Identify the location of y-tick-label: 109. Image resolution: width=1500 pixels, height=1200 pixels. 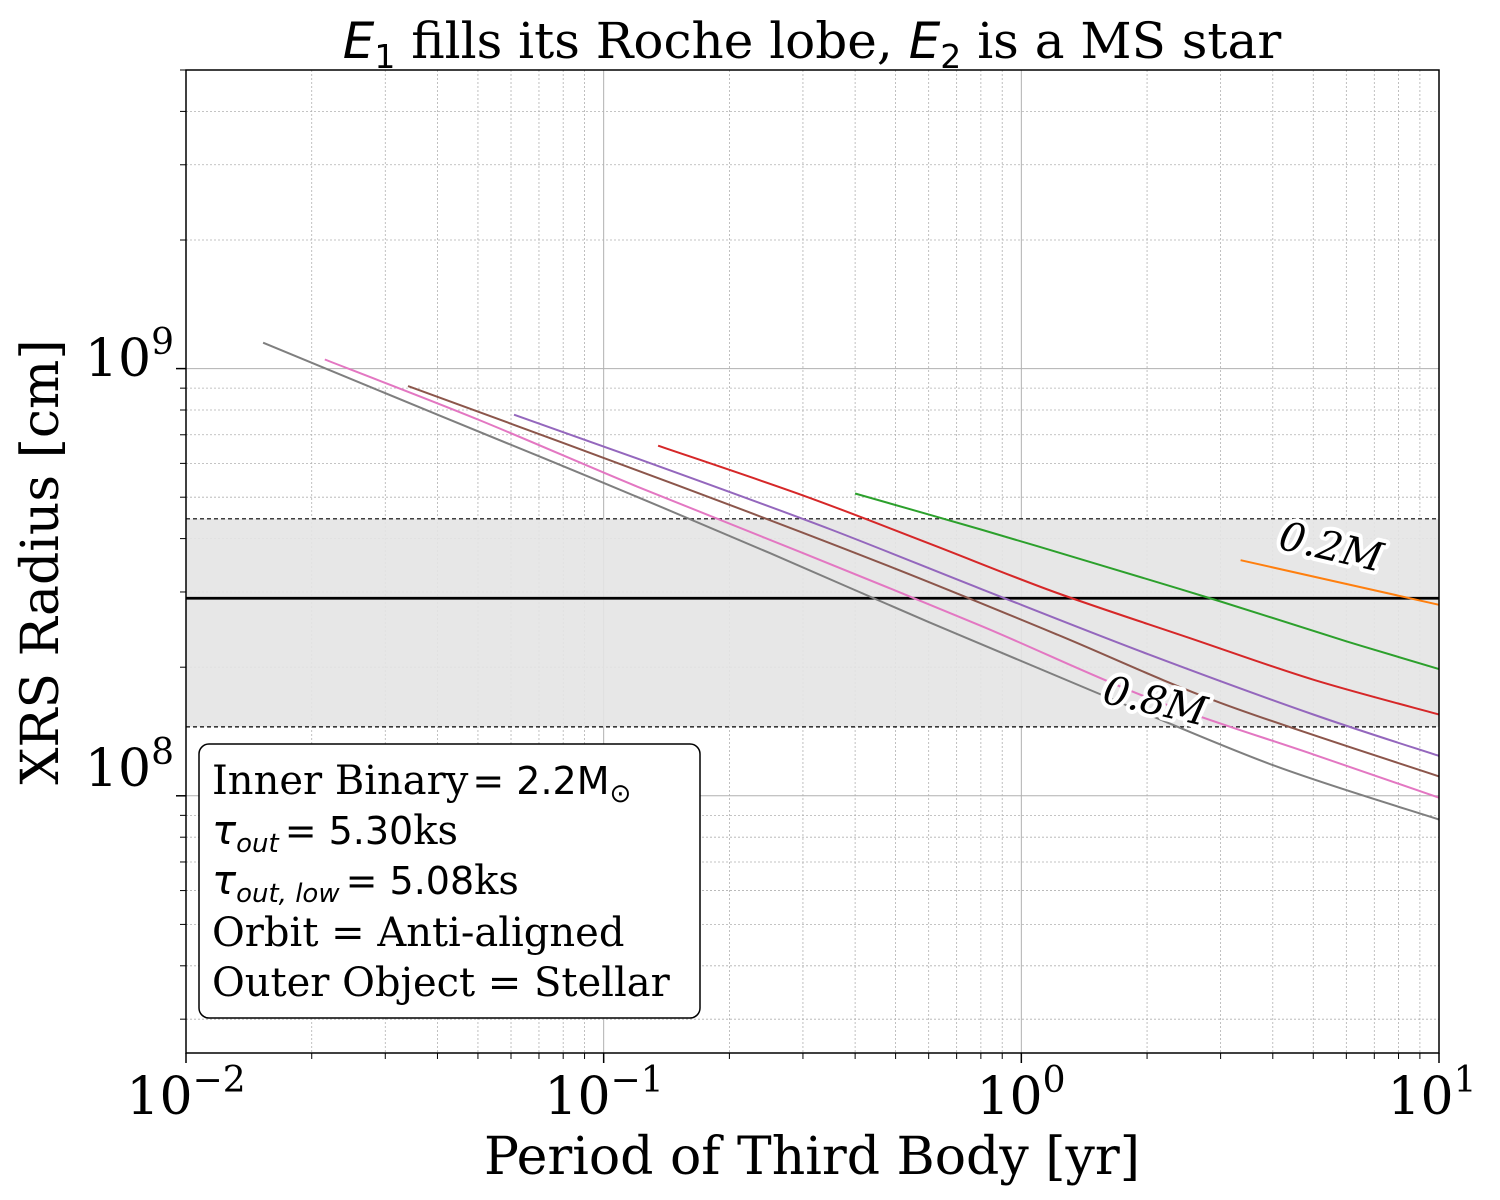
(129, 355).